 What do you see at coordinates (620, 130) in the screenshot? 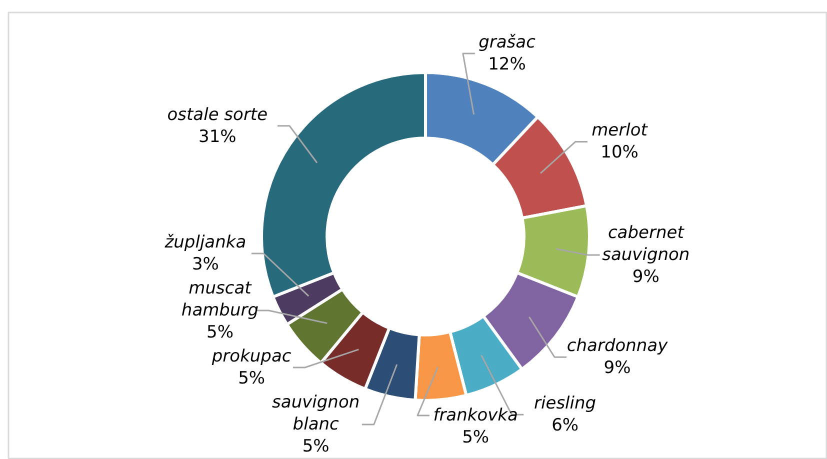
I see `slice-label: merlot` at bounding box center [620, 130].